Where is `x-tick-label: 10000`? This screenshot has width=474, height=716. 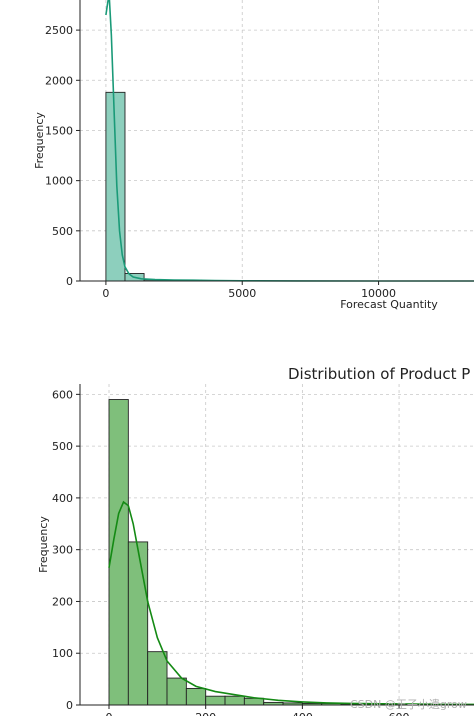 x-tick-label: 10000 is located at coordinates (378, 293).